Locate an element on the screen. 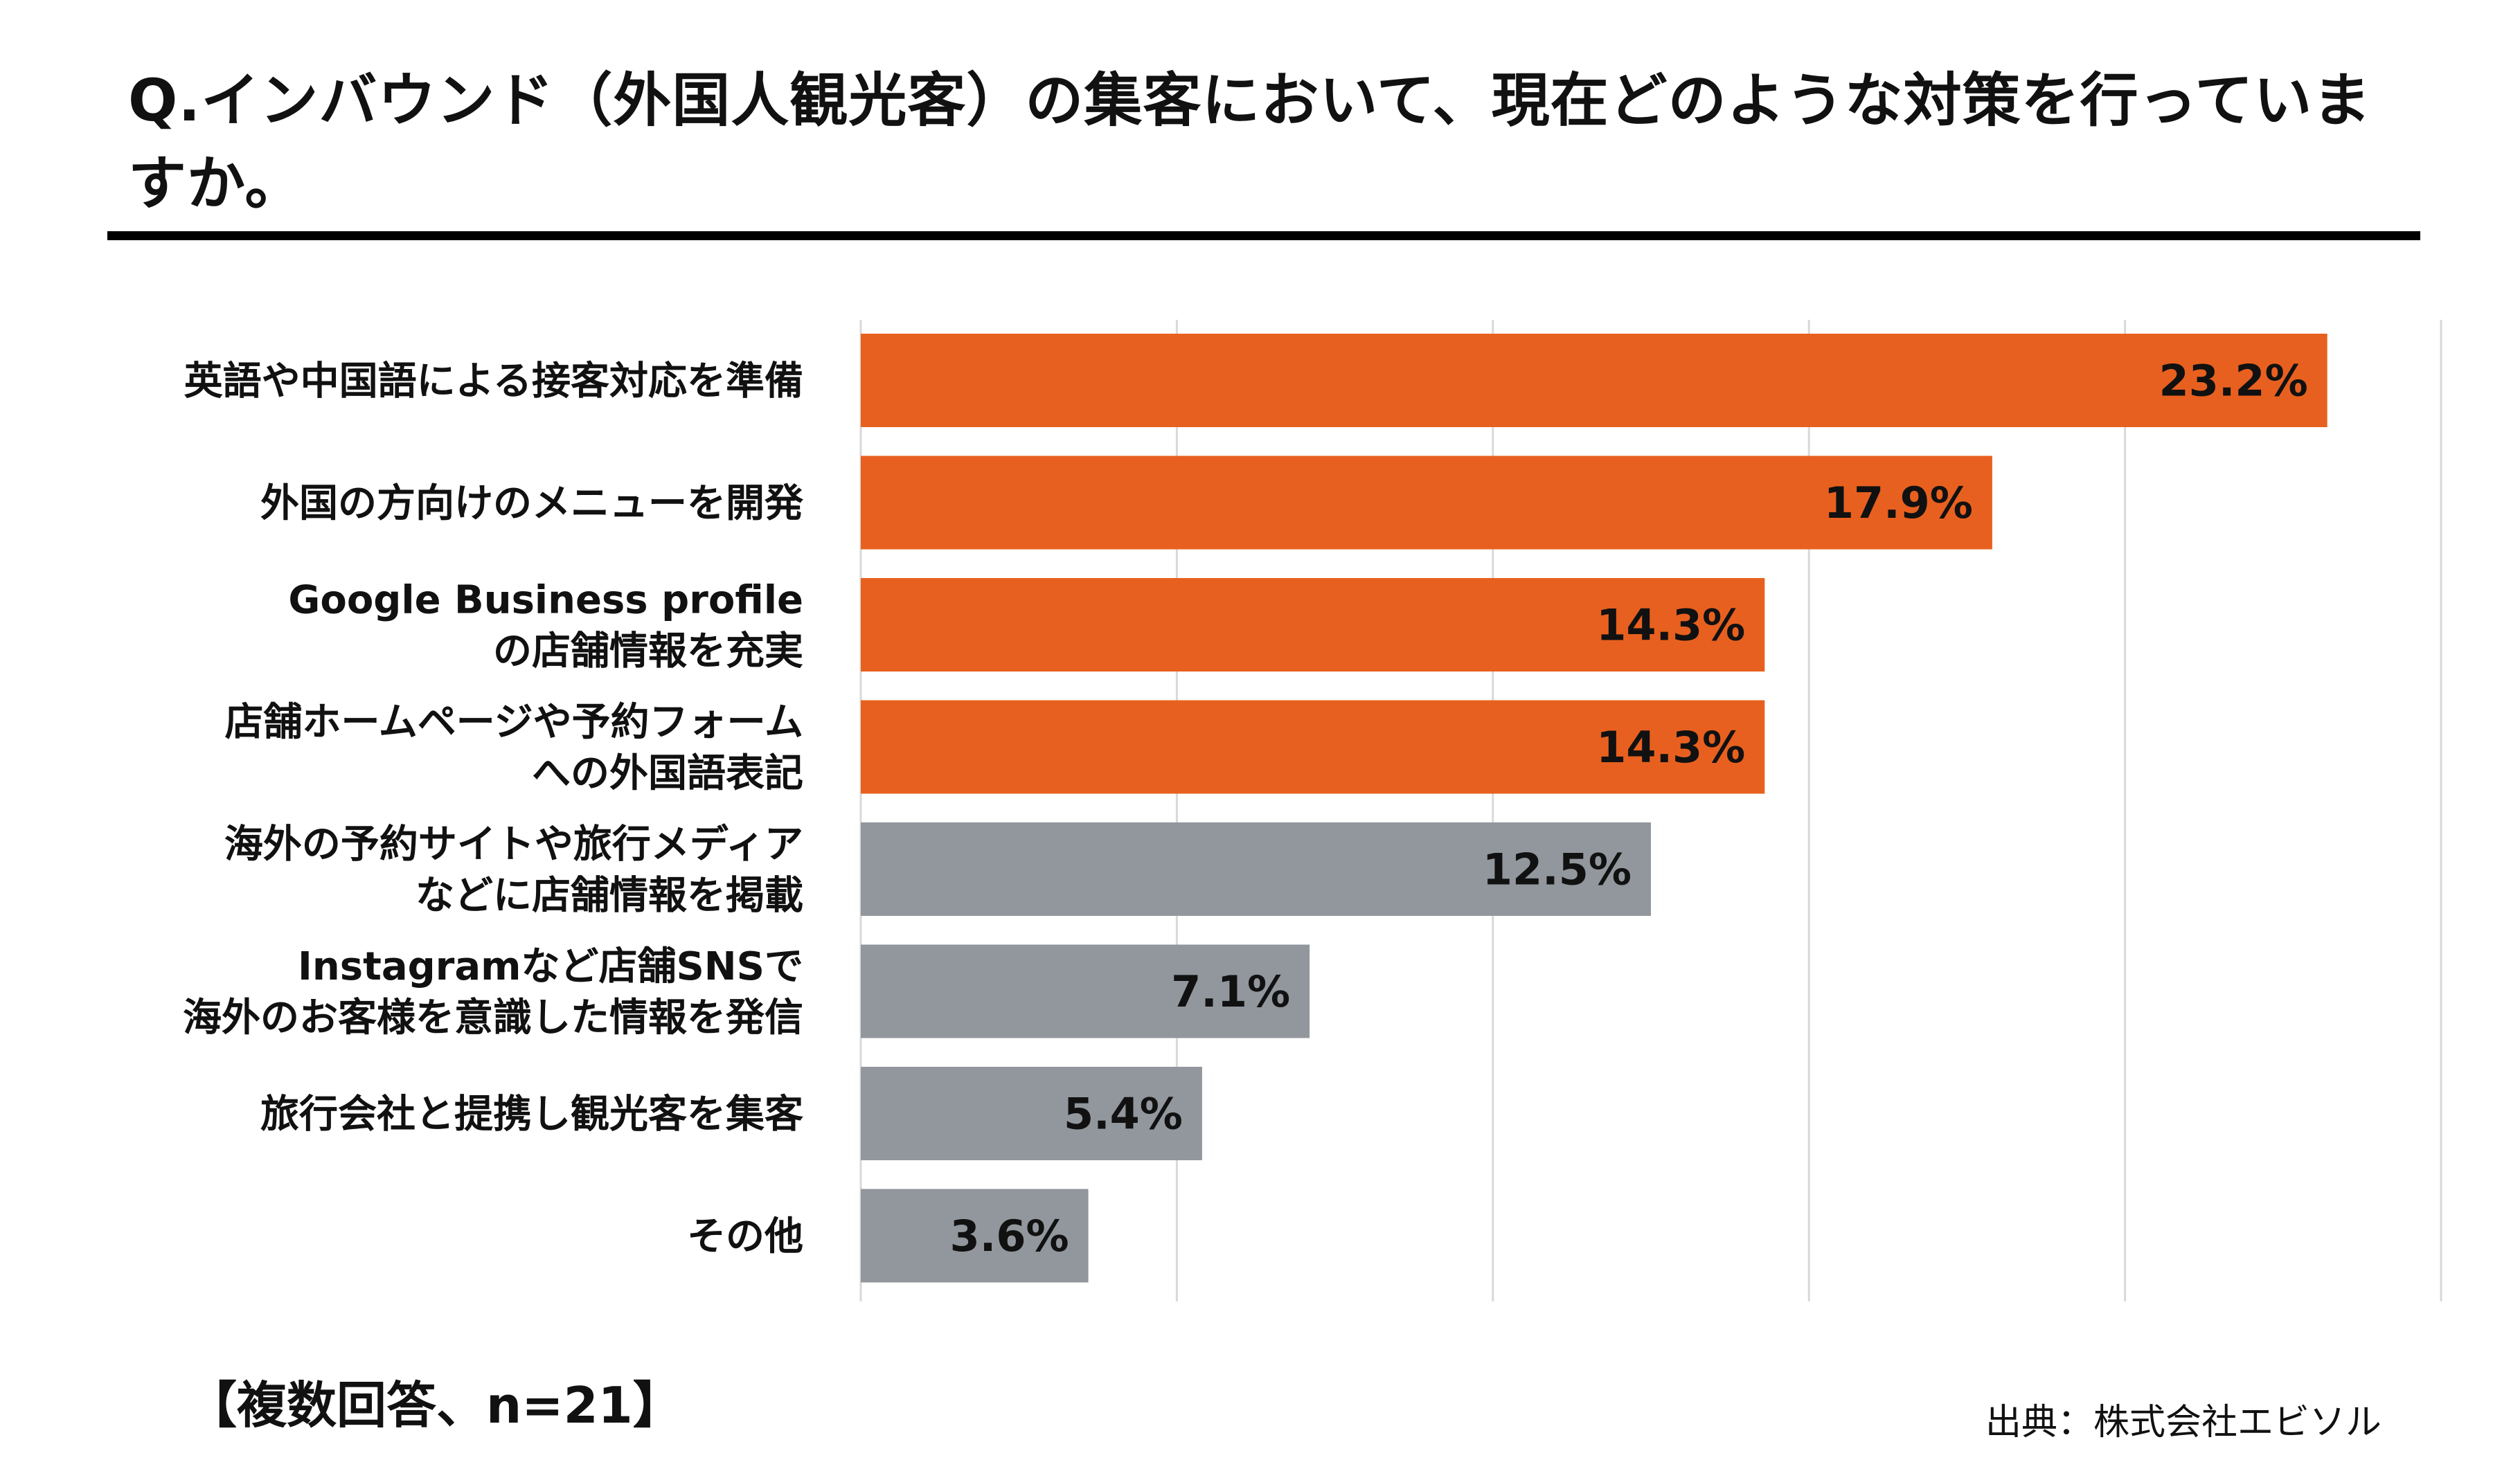  category-label: などに店舗情報を掲載 is located at coordinates (609, 896).